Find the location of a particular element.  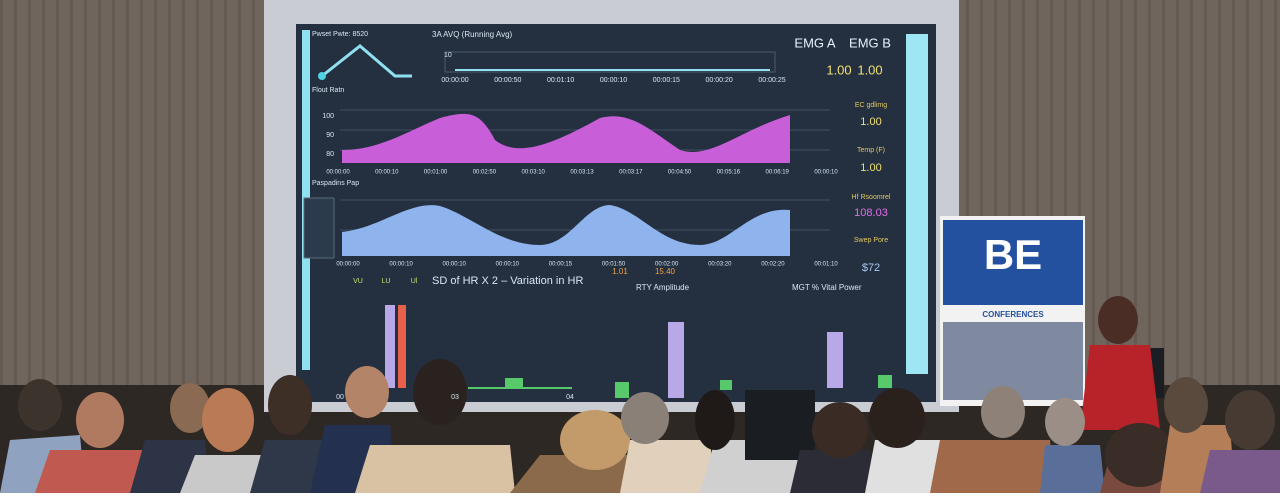

time-label: 00:01:50 is located at coordinates (614, 265).